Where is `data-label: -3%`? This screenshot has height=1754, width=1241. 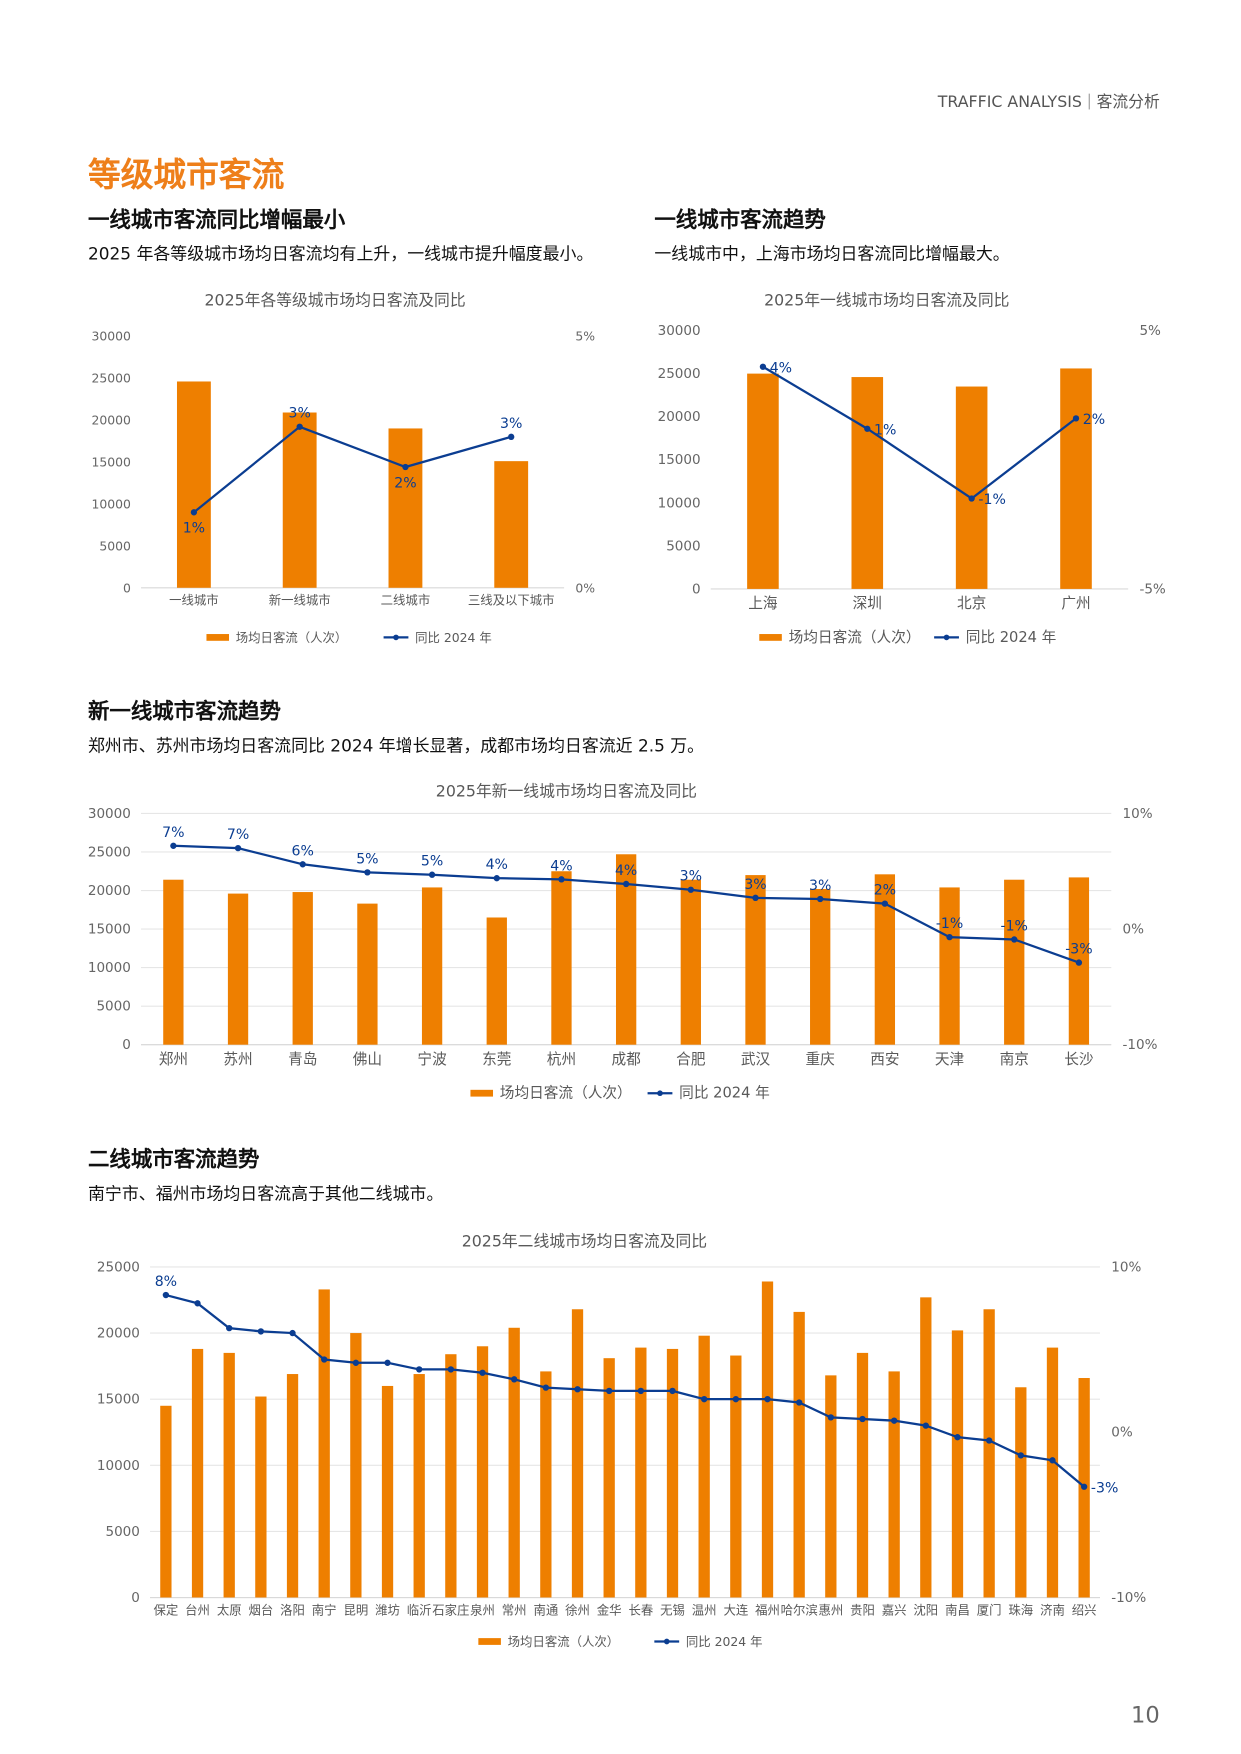 data-label: -3% is located at coordinates (1104, 1488).